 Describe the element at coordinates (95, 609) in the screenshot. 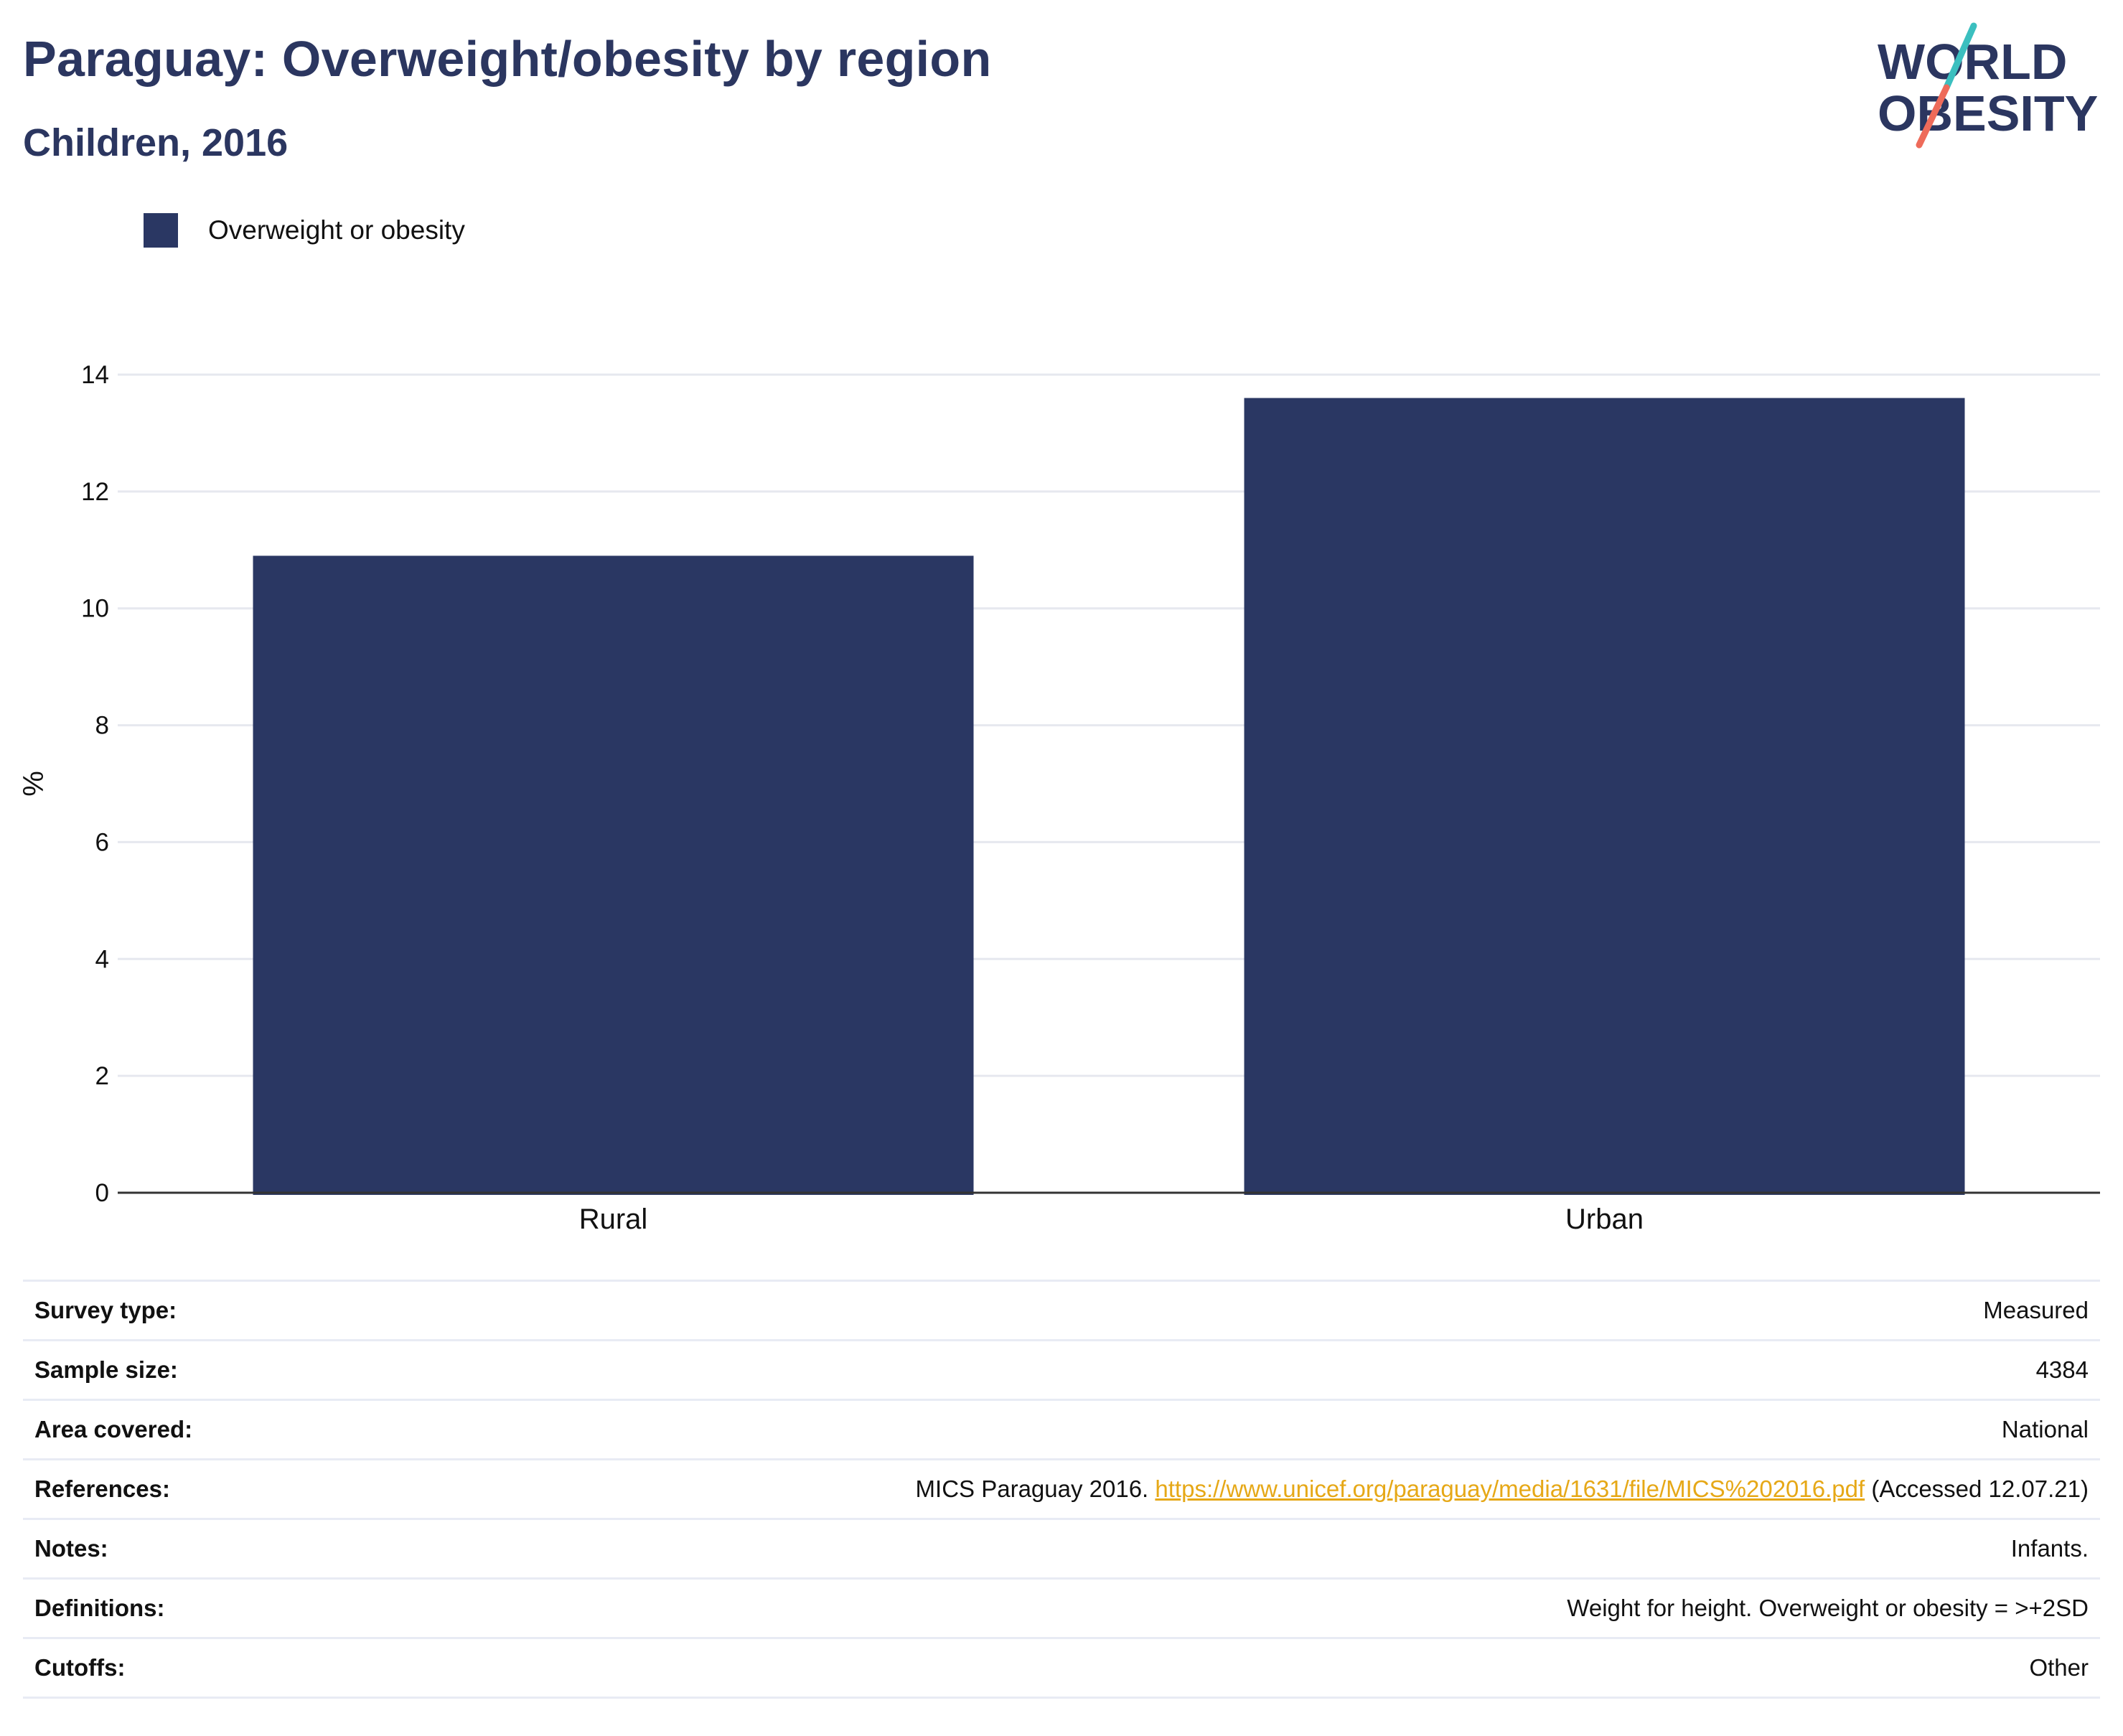

I see `y-tick-label: 10` at that location.